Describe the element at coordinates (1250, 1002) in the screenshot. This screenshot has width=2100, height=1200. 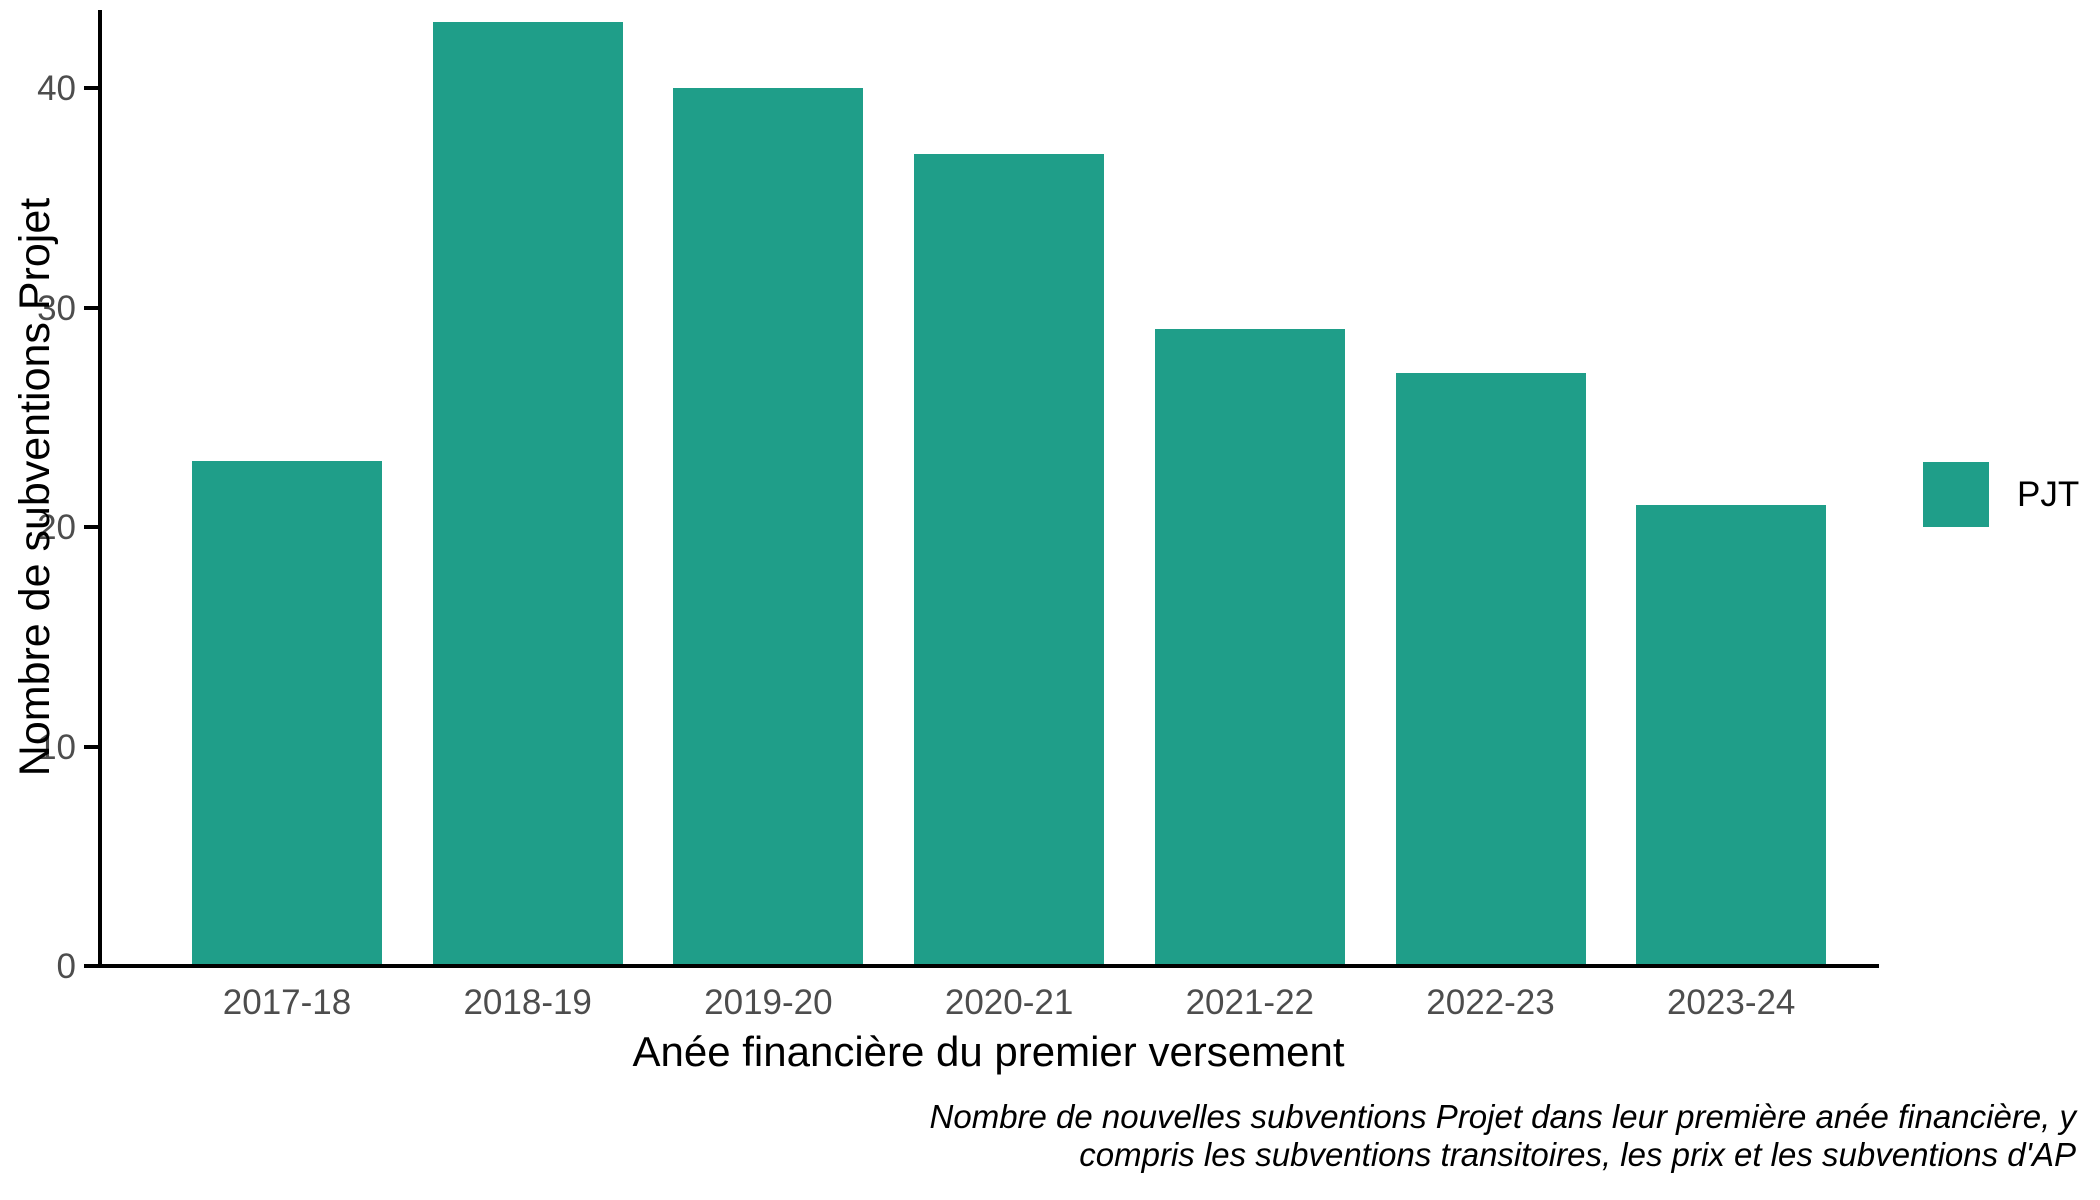
I see `x-tick-label-2021-22: 2021-22` at that location.